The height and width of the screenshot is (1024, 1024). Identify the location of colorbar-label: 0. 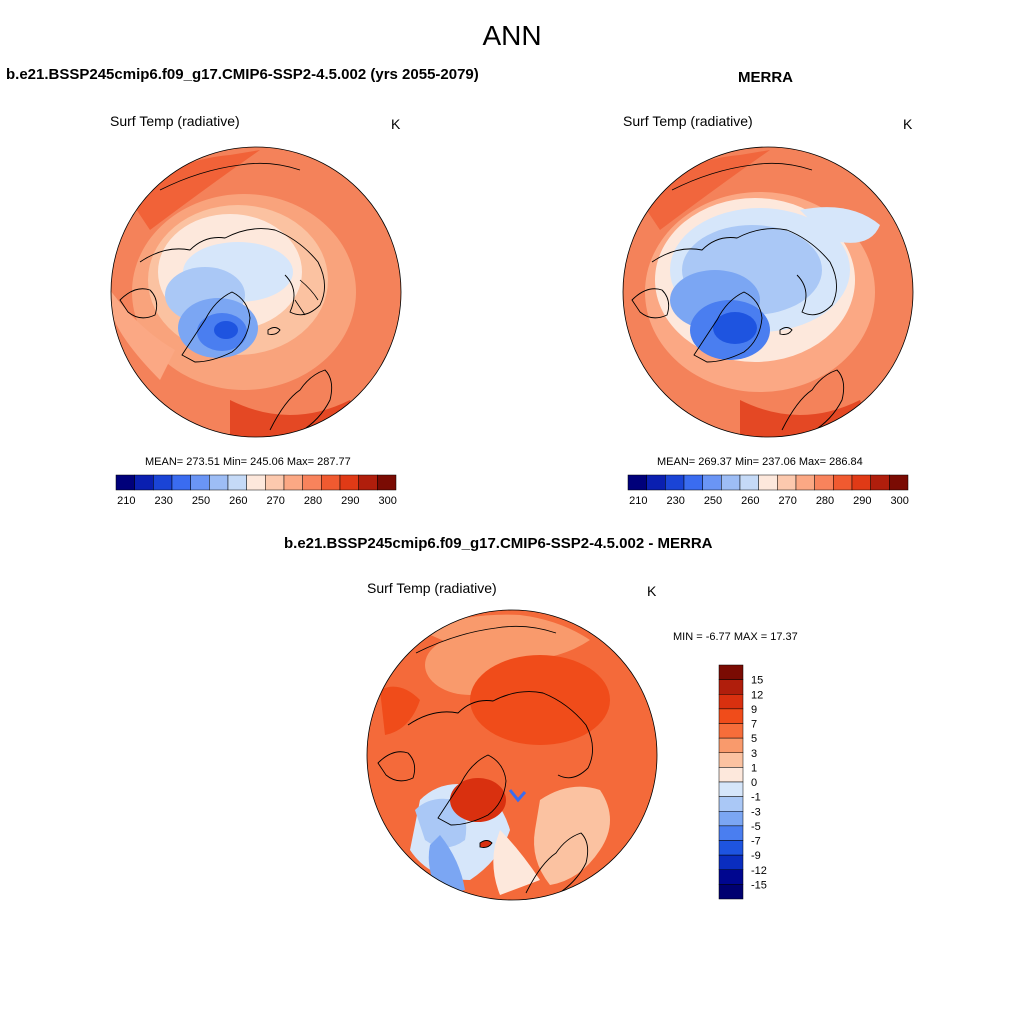
(754, 783).